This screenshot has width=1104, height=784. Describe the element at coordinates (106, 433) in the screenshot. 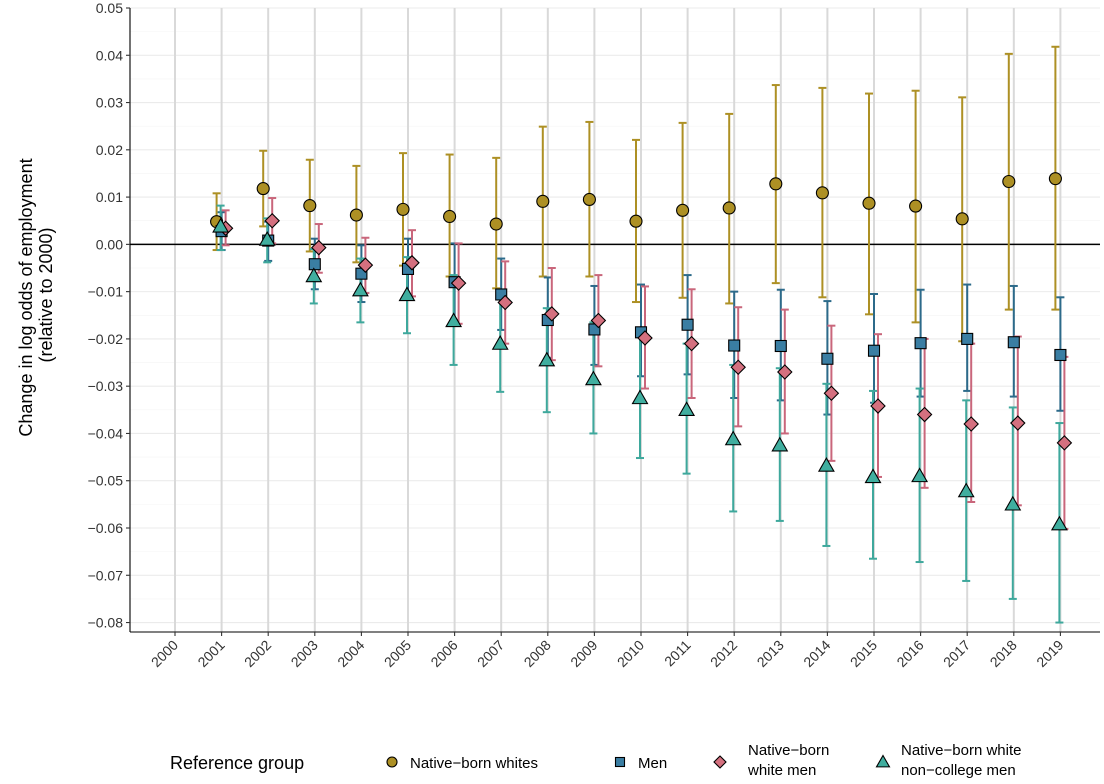

I see `y-tick-label: −0.04` at that location.